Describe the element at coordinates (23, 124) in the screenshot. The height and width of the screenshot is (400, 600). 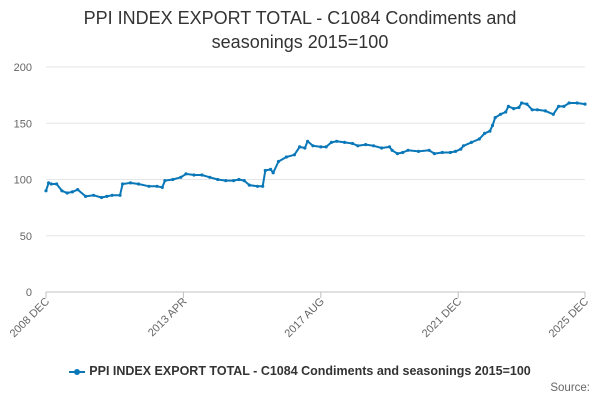
I see `y-tick-label: 150` at that location.